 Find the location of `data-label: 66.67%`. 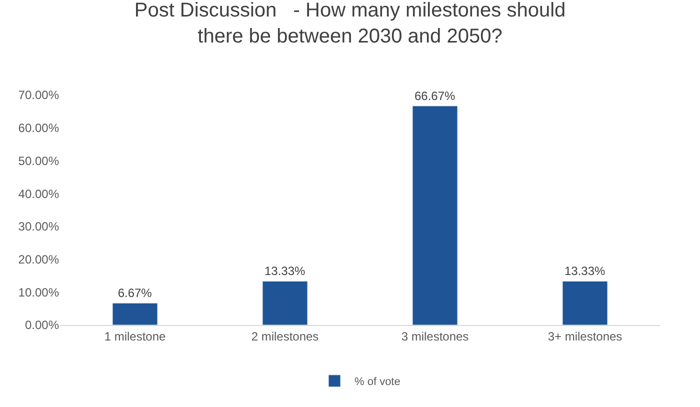

data-label: 66.67% is located at coordinates (435, 95).